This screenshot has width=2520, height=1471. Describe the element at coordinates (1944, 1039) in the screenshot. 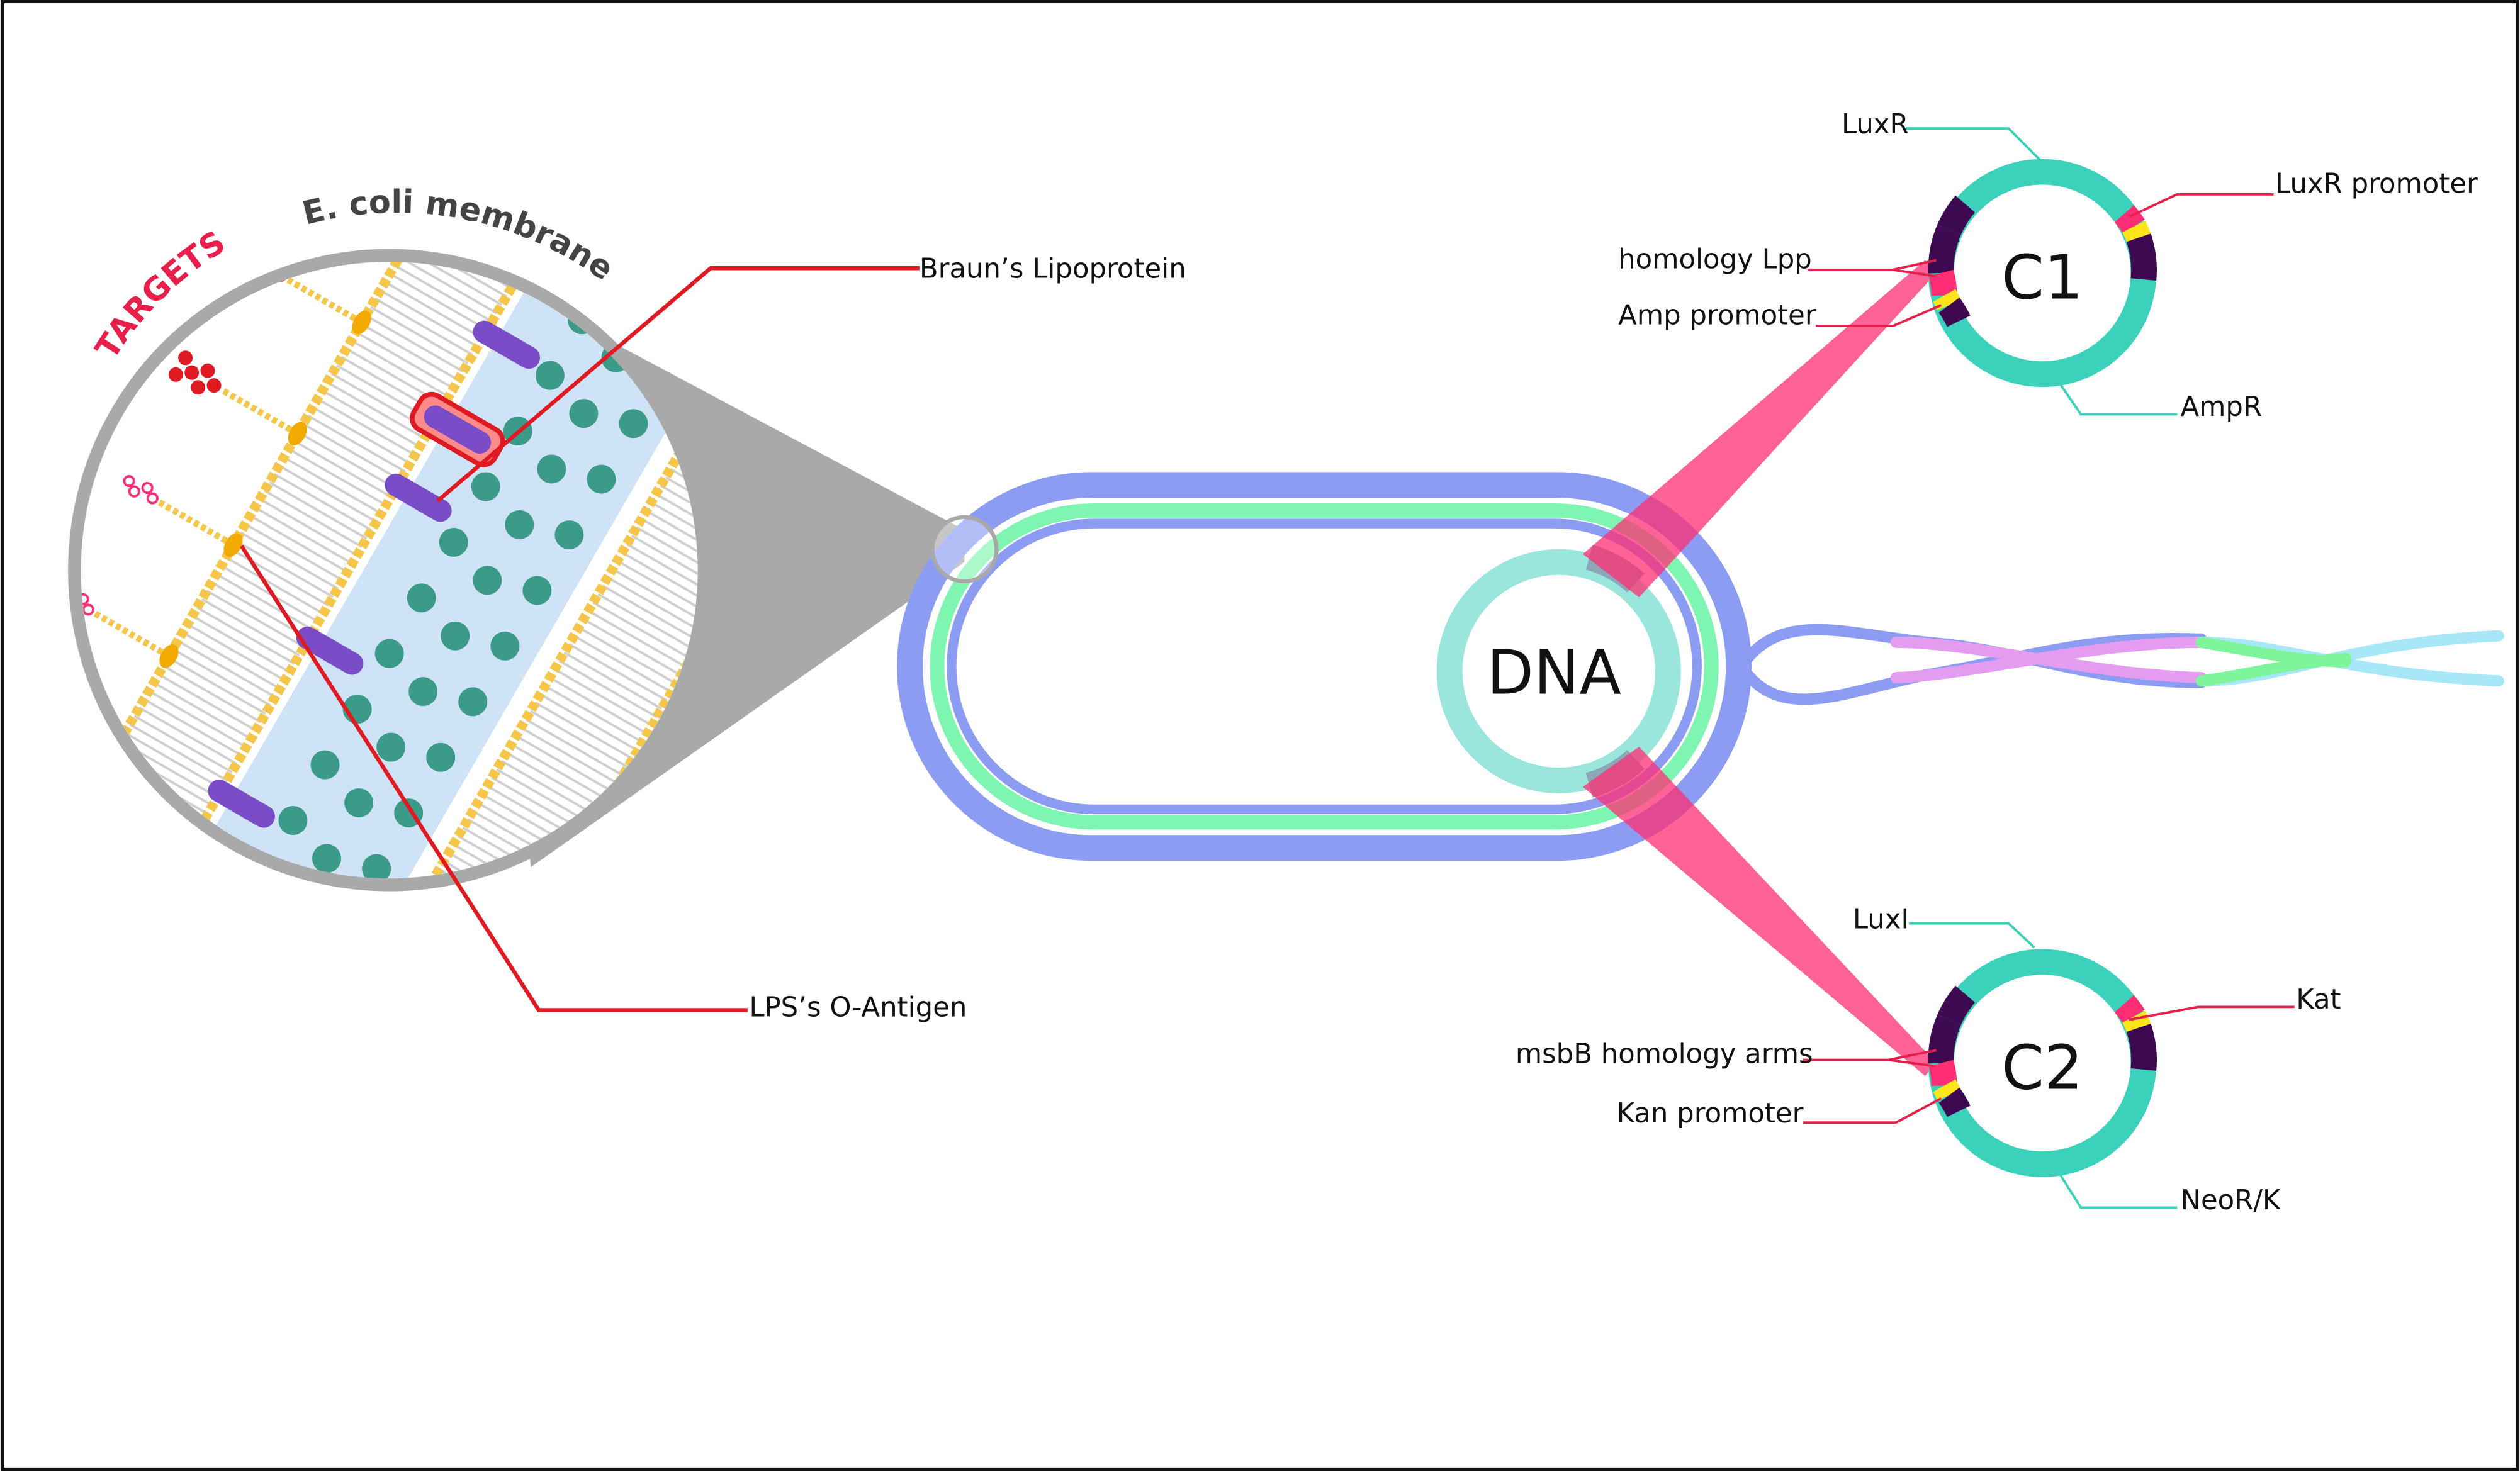

I see `c2-homology` at that location.